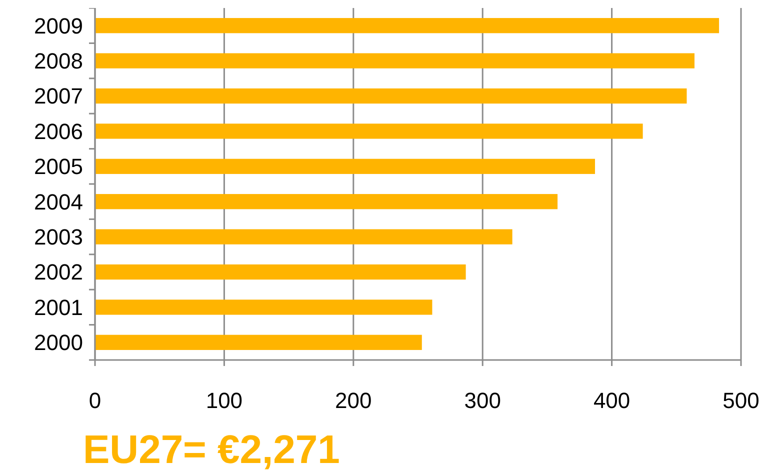 This screenshot has height=471, width=765. Describe the element at coordinates (353, 400) in the screenshot. I see `x-tick-label: 200` at that location.